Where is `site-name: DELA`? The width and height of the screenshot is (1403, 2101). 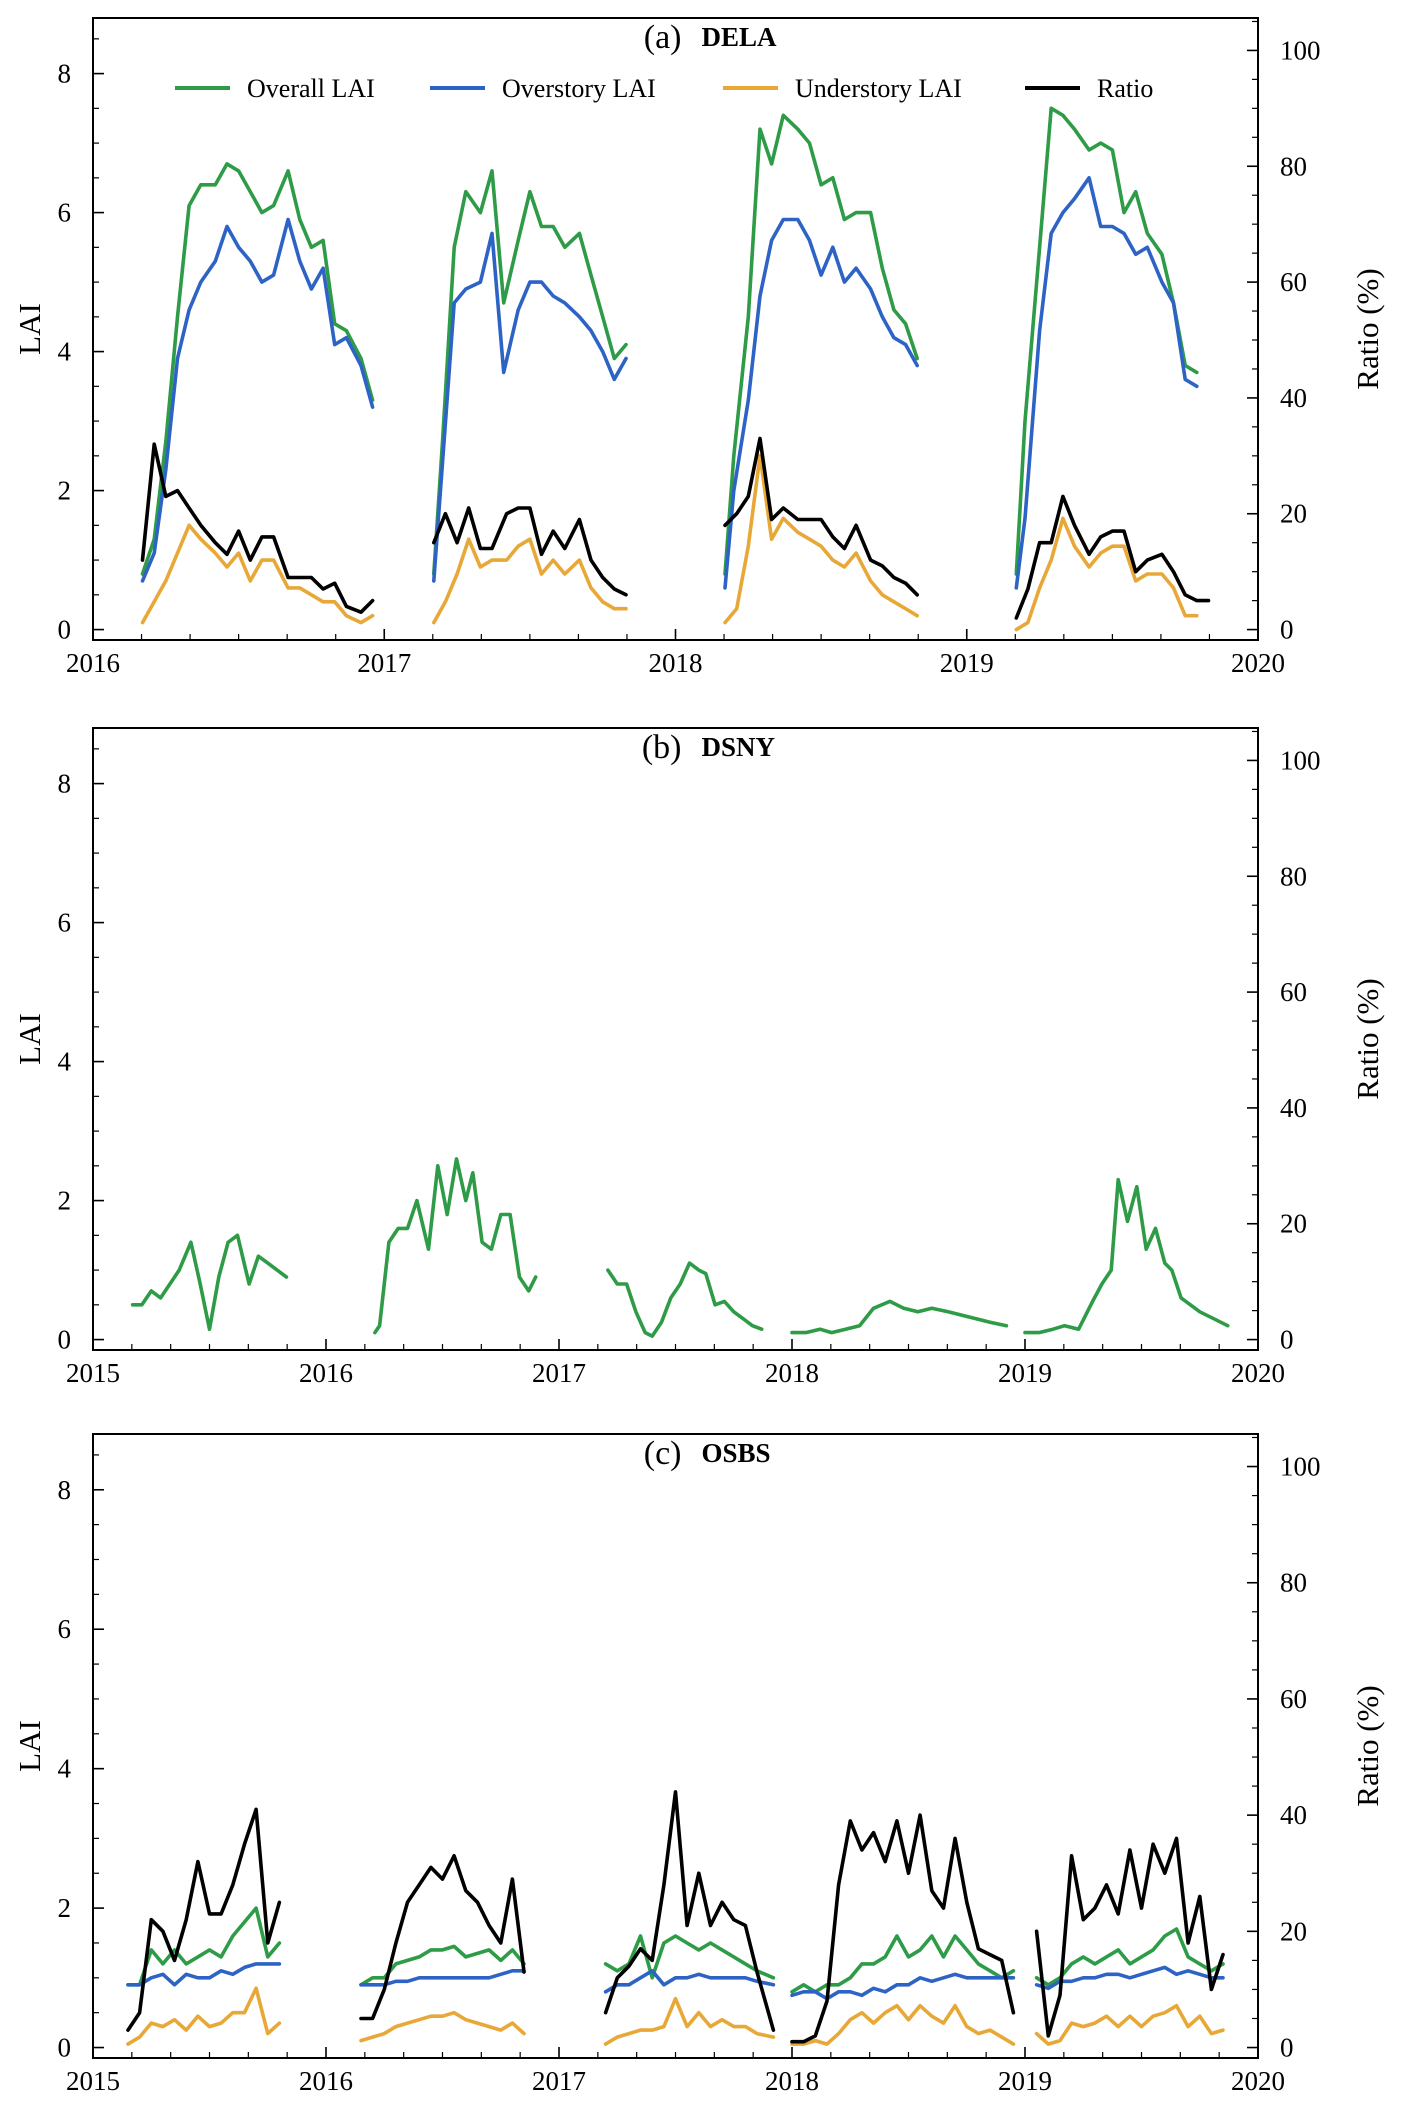
site-name: DELA is located at coordinates (740, 37).